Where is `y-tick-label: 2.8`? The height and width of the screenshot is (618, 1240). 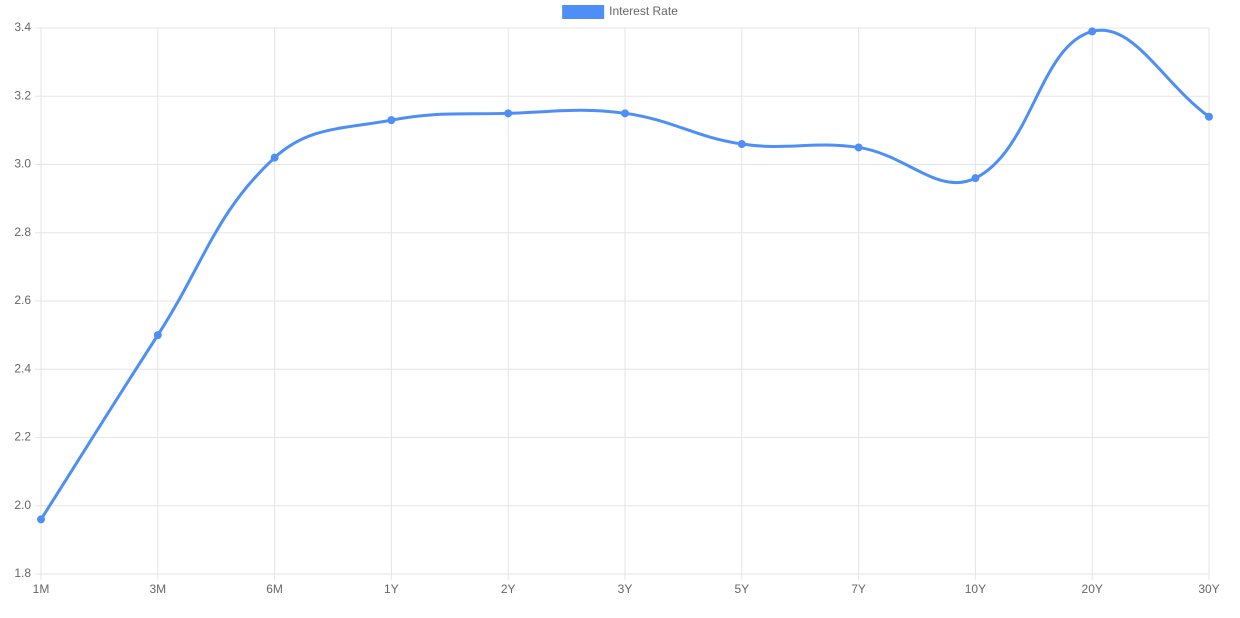 y-tick-label: 2.8 is located at coordinates (22, 232).